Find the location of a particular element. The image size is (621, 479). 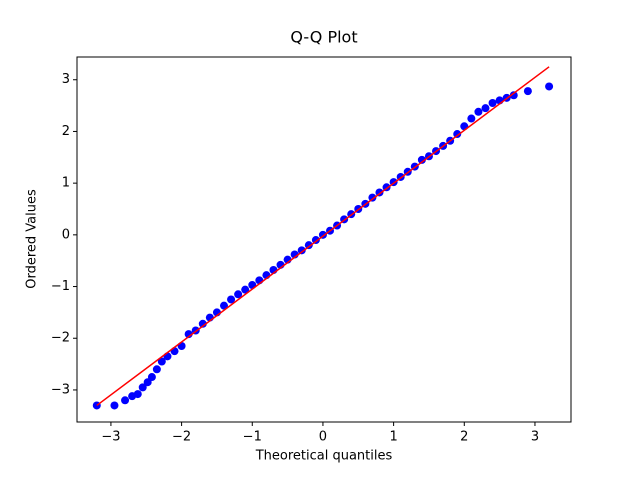

x-tick-label: 3 is located at coordinates (535, 437).